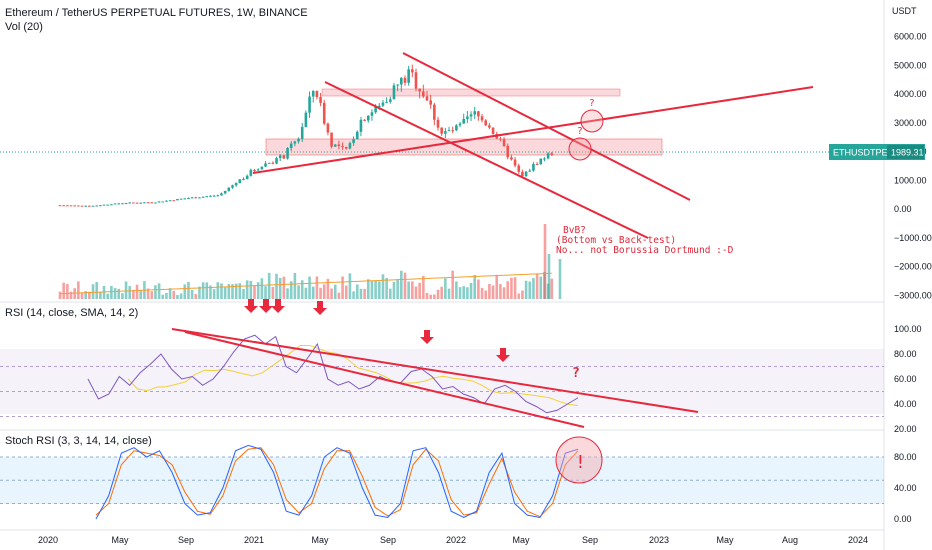  I want to click on price-badge-value: 1989.31, so click(907, 153).